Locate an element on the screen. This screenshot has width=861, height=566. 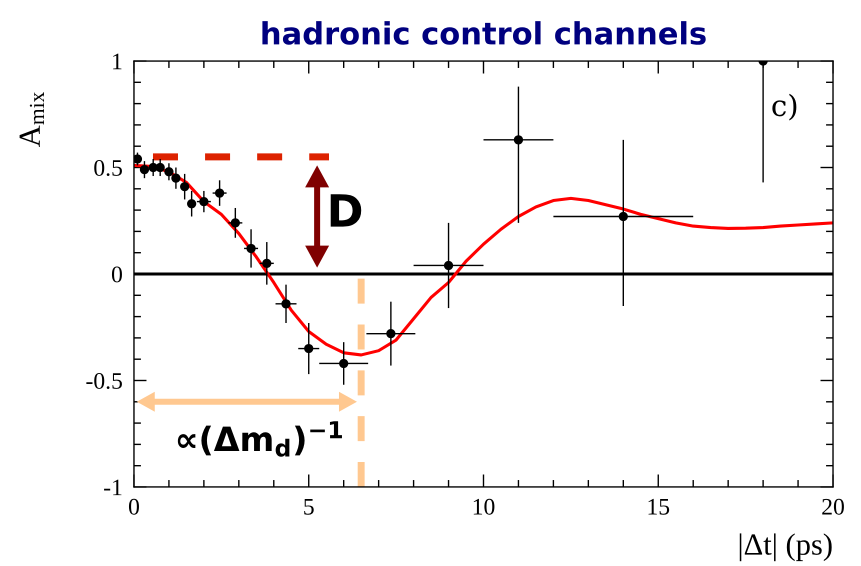
x-tick-label: 20 is located at coordinates (833, 506).